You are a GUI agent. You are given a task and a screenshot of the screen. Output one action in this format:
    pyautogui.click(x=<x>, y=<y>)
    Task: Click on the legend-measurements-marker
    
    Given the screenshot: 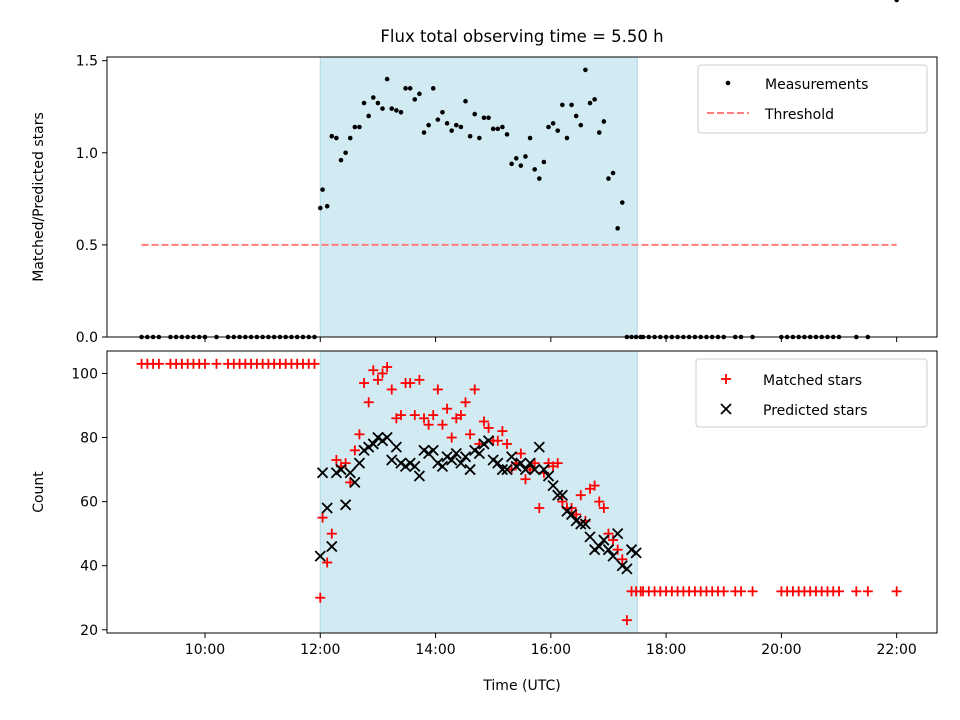 What is the action you would take?
    pyautogui.click(x=728, y=83)
    